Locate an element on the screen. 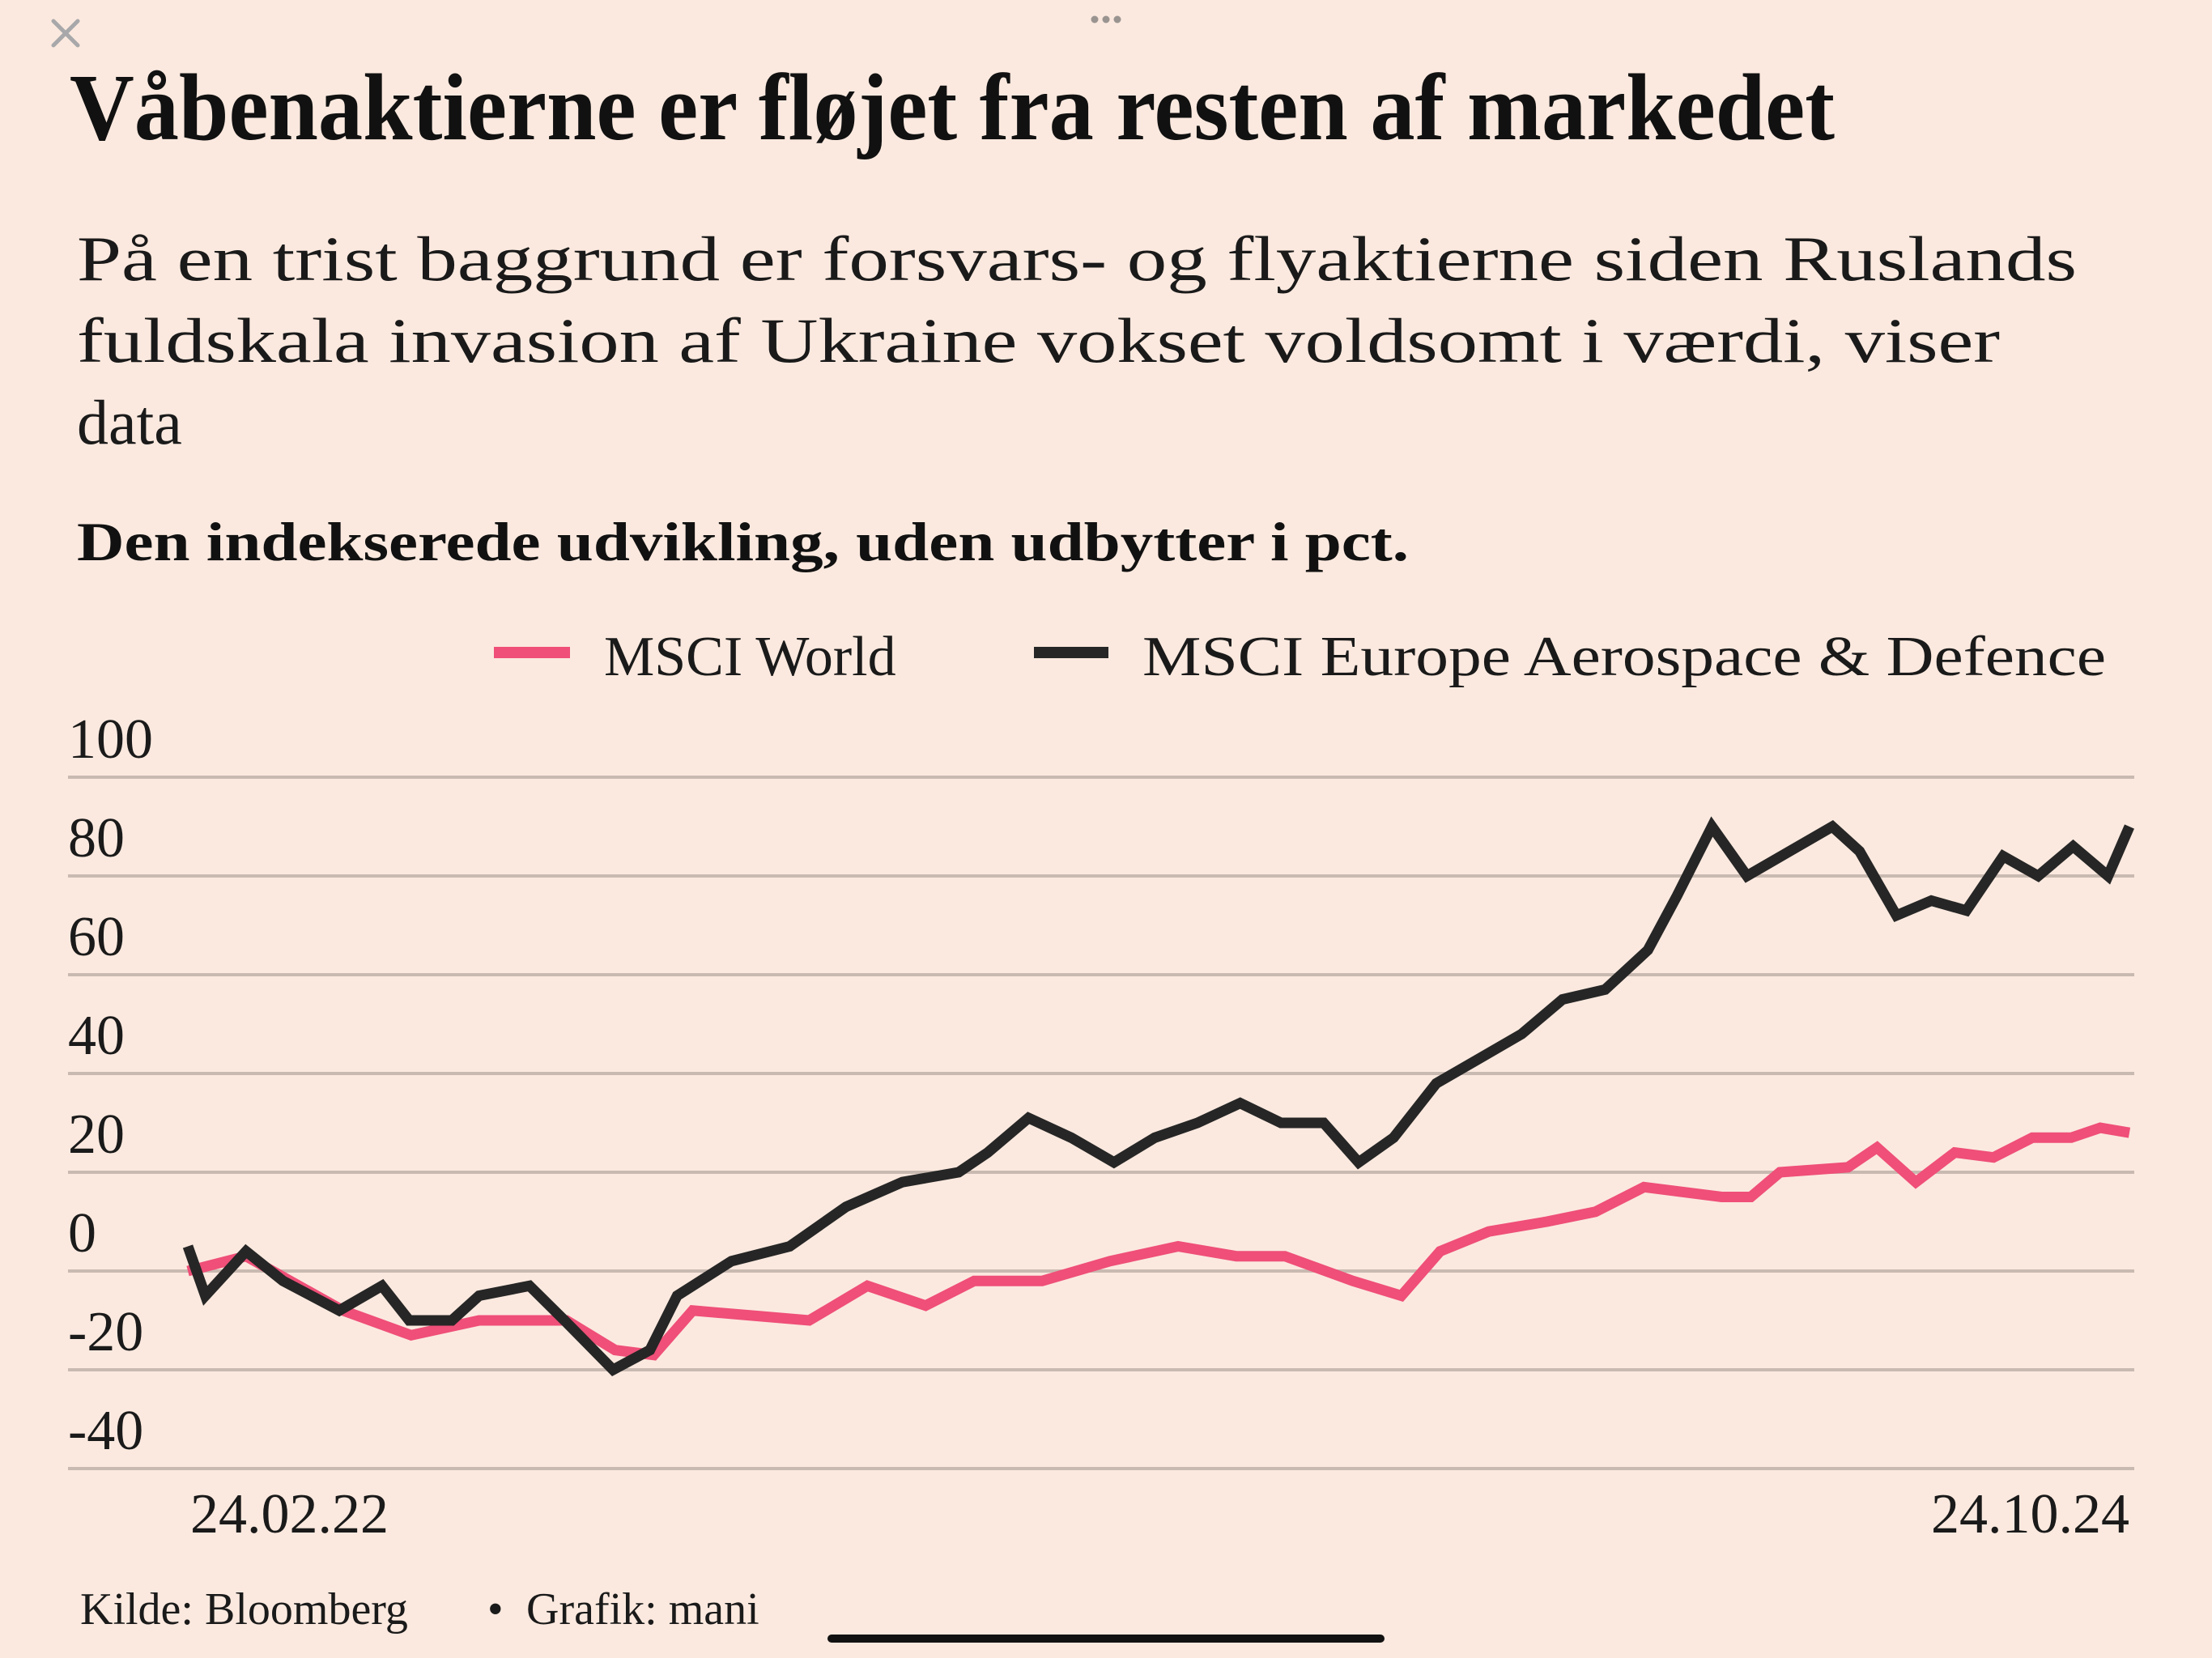 The width and height of the screenshot is (2212, 1658). close-icon is located at coordinates (65, 33).